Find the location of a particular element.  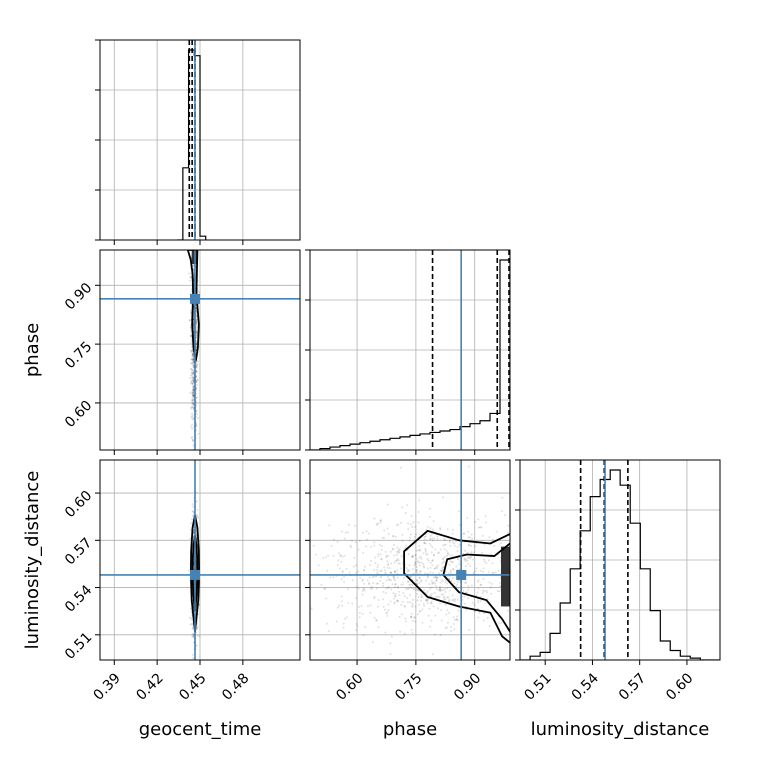

y-tick-label: 0.60 is located at coordinates (78, 504).